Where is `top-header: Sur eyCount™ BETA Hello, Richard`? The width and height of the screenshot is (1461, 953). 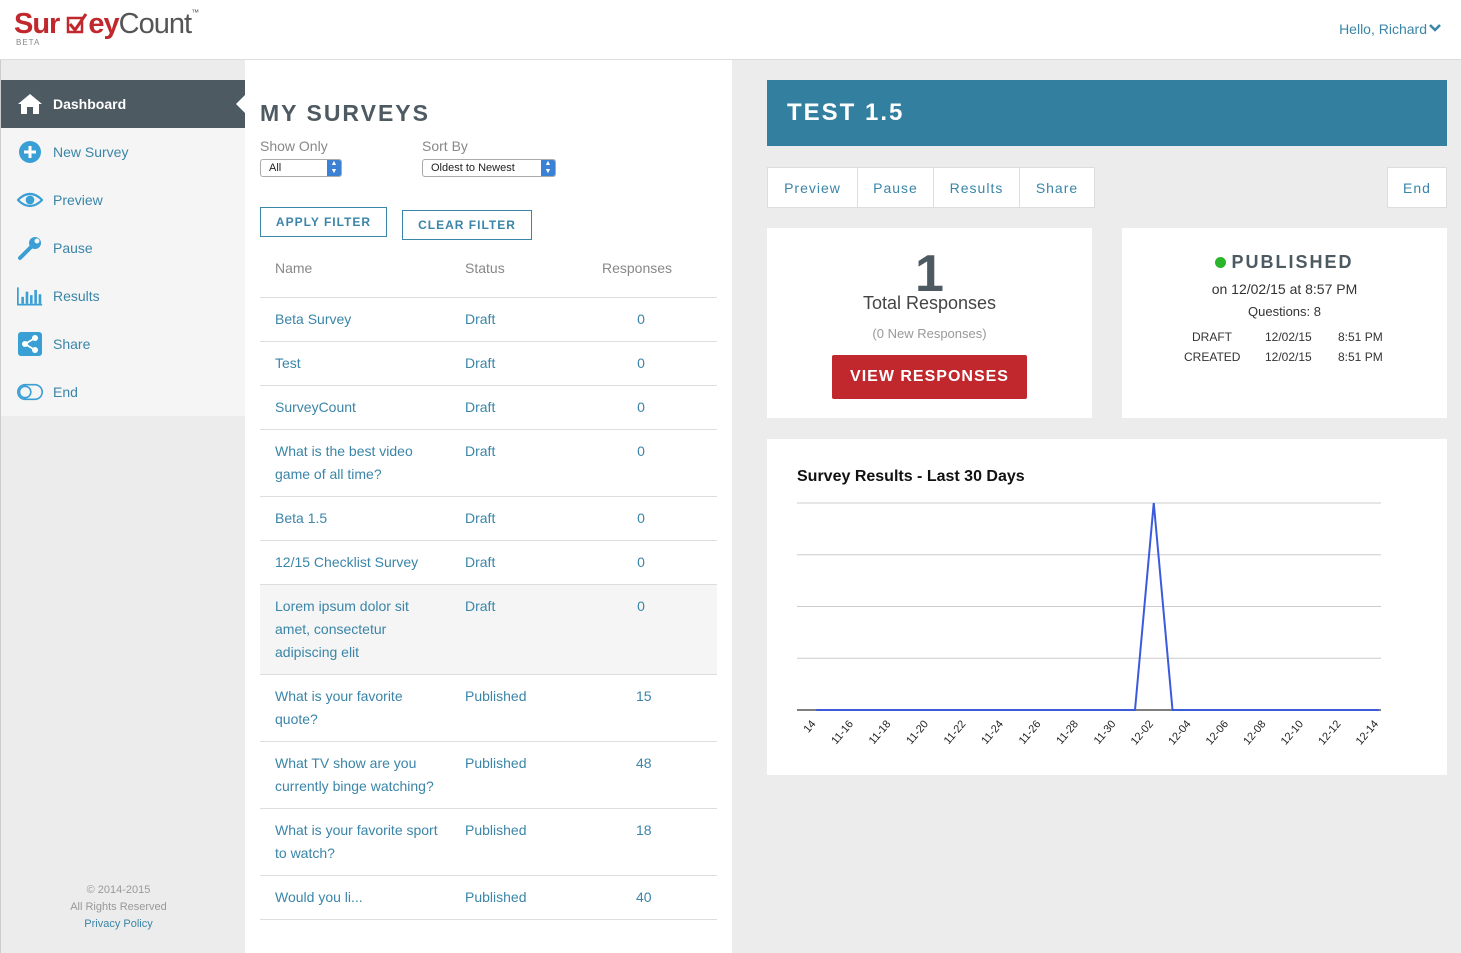
top-header: Sur eyCount™ BETA Hello, Richard is located at coordinates (730, 30).